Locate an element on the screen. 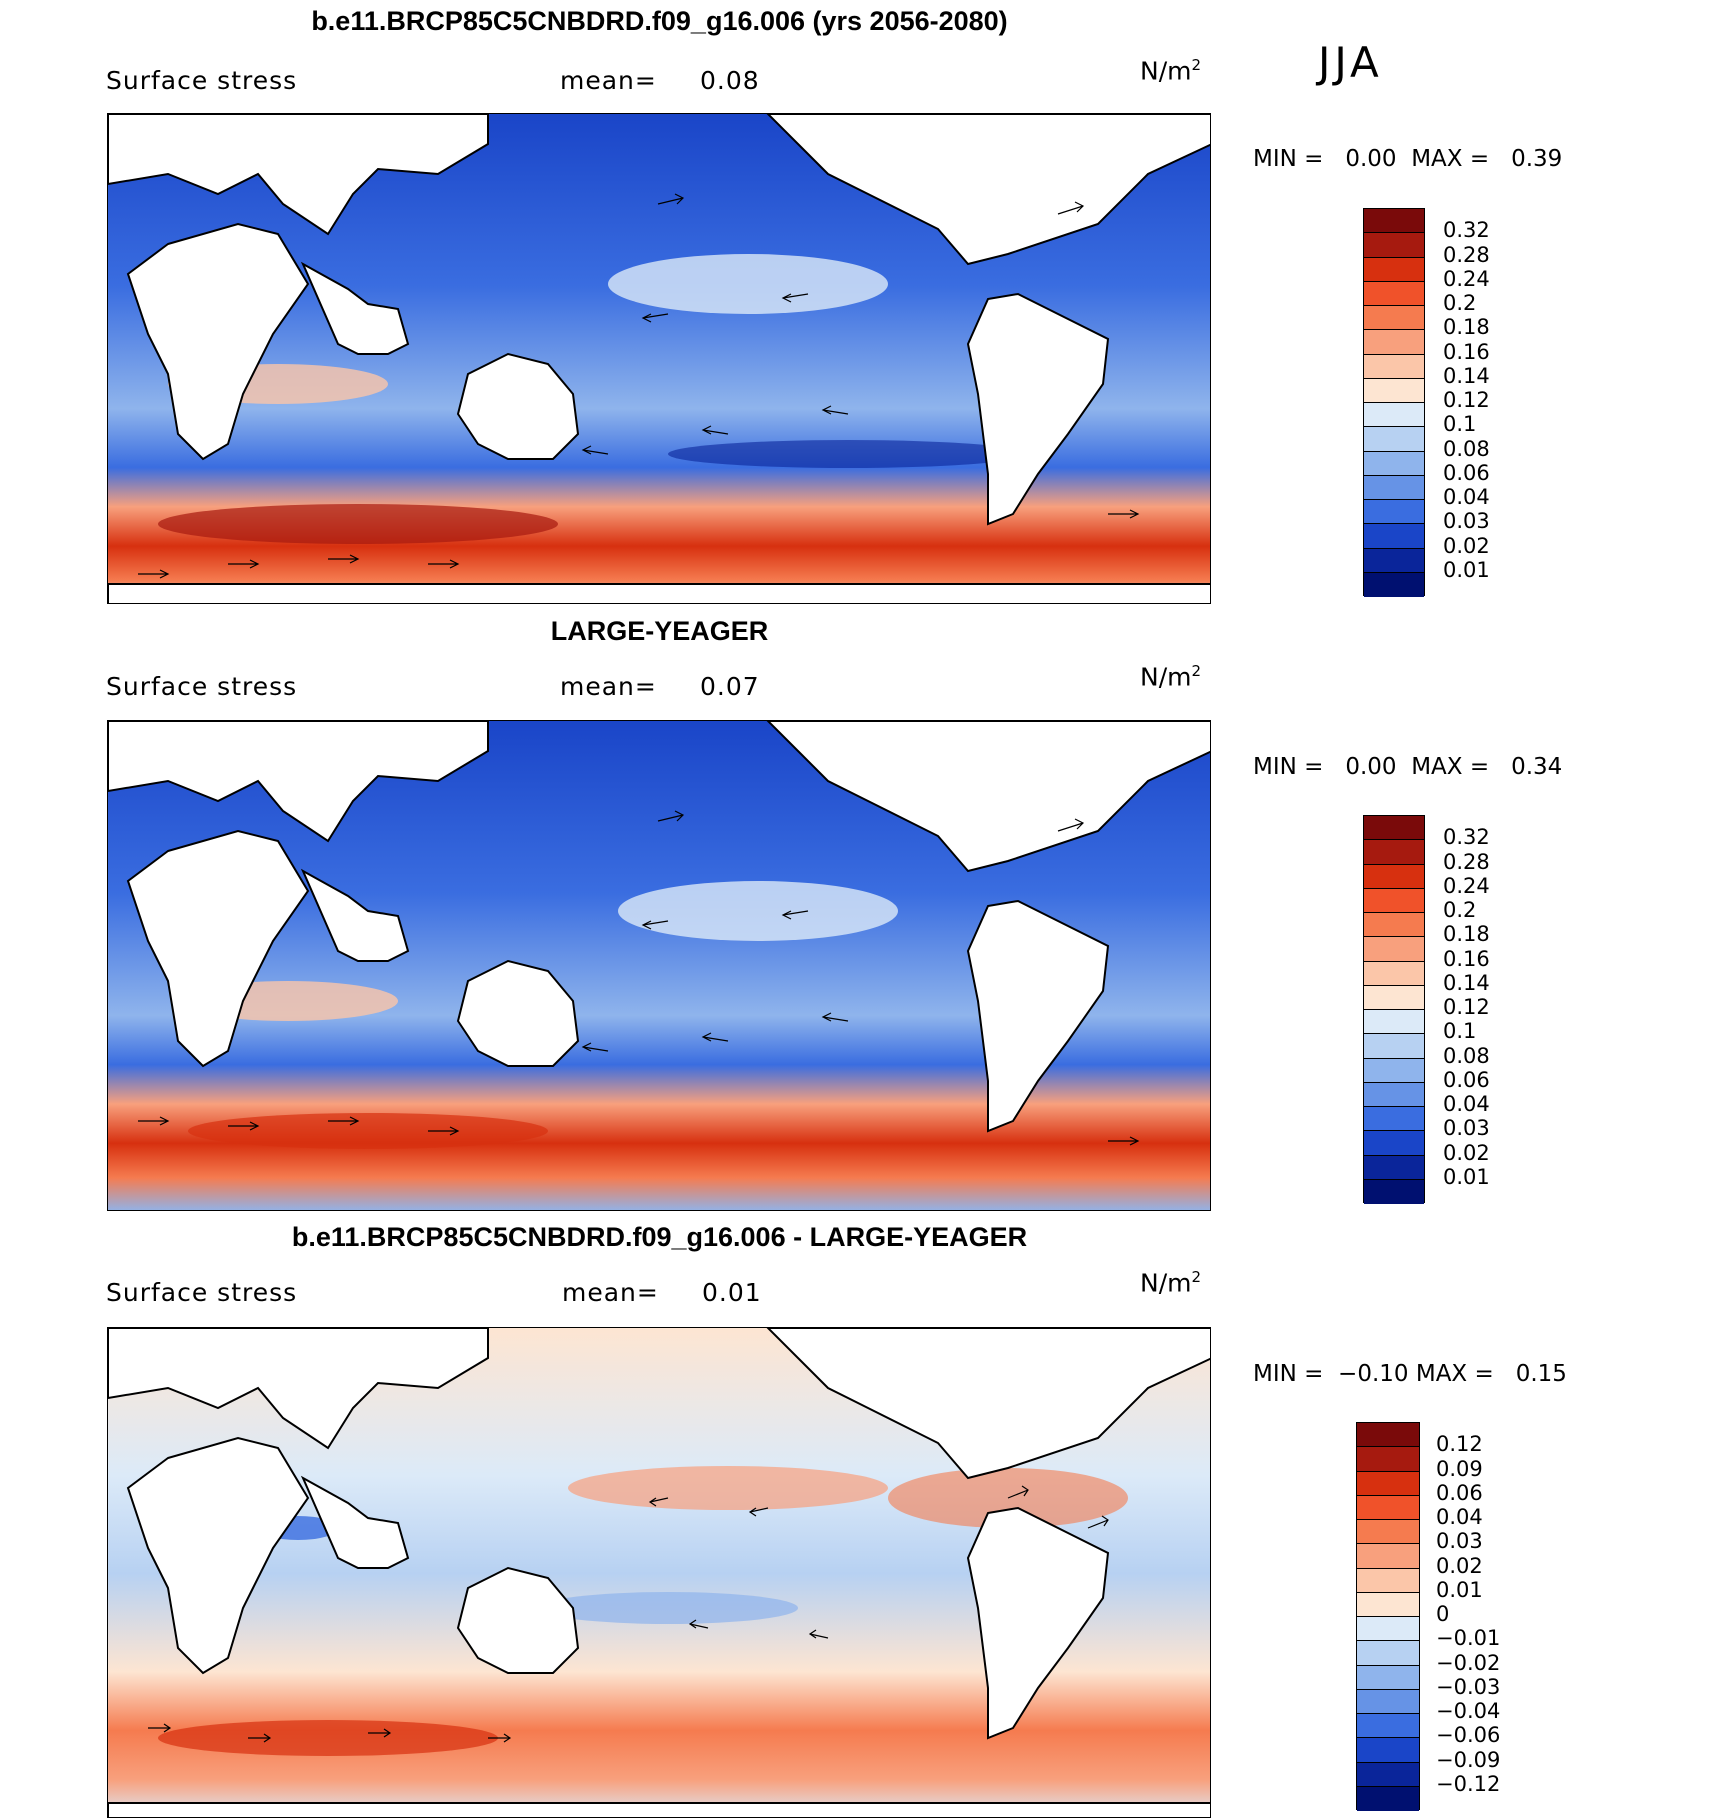 Image resolution: width=1710 pixels, height=1819 pixels. panel-3-variable: Surface stress is located at coordinates (202, 1292).